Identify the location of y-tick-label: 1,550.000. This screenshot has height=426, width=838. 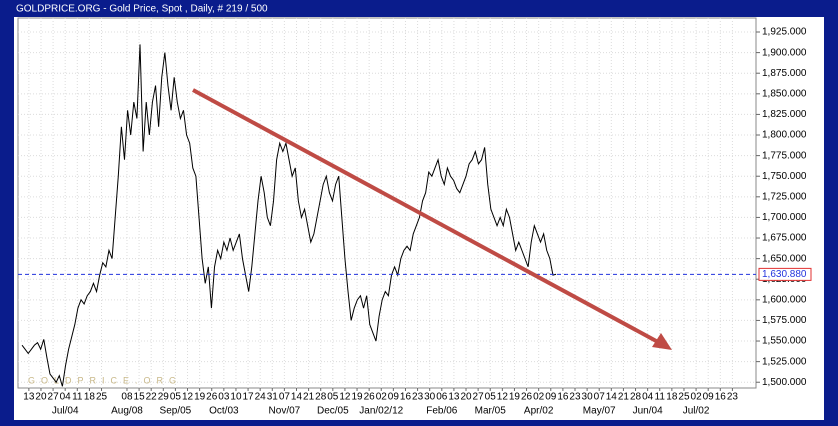
(784, 341).